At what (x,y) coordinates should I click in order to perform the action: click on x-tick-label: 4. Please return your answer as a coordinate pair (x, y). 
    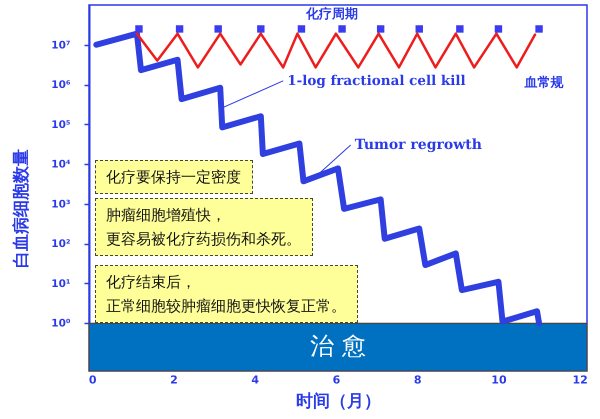
    Looking at the image, I should click on (255, 380).